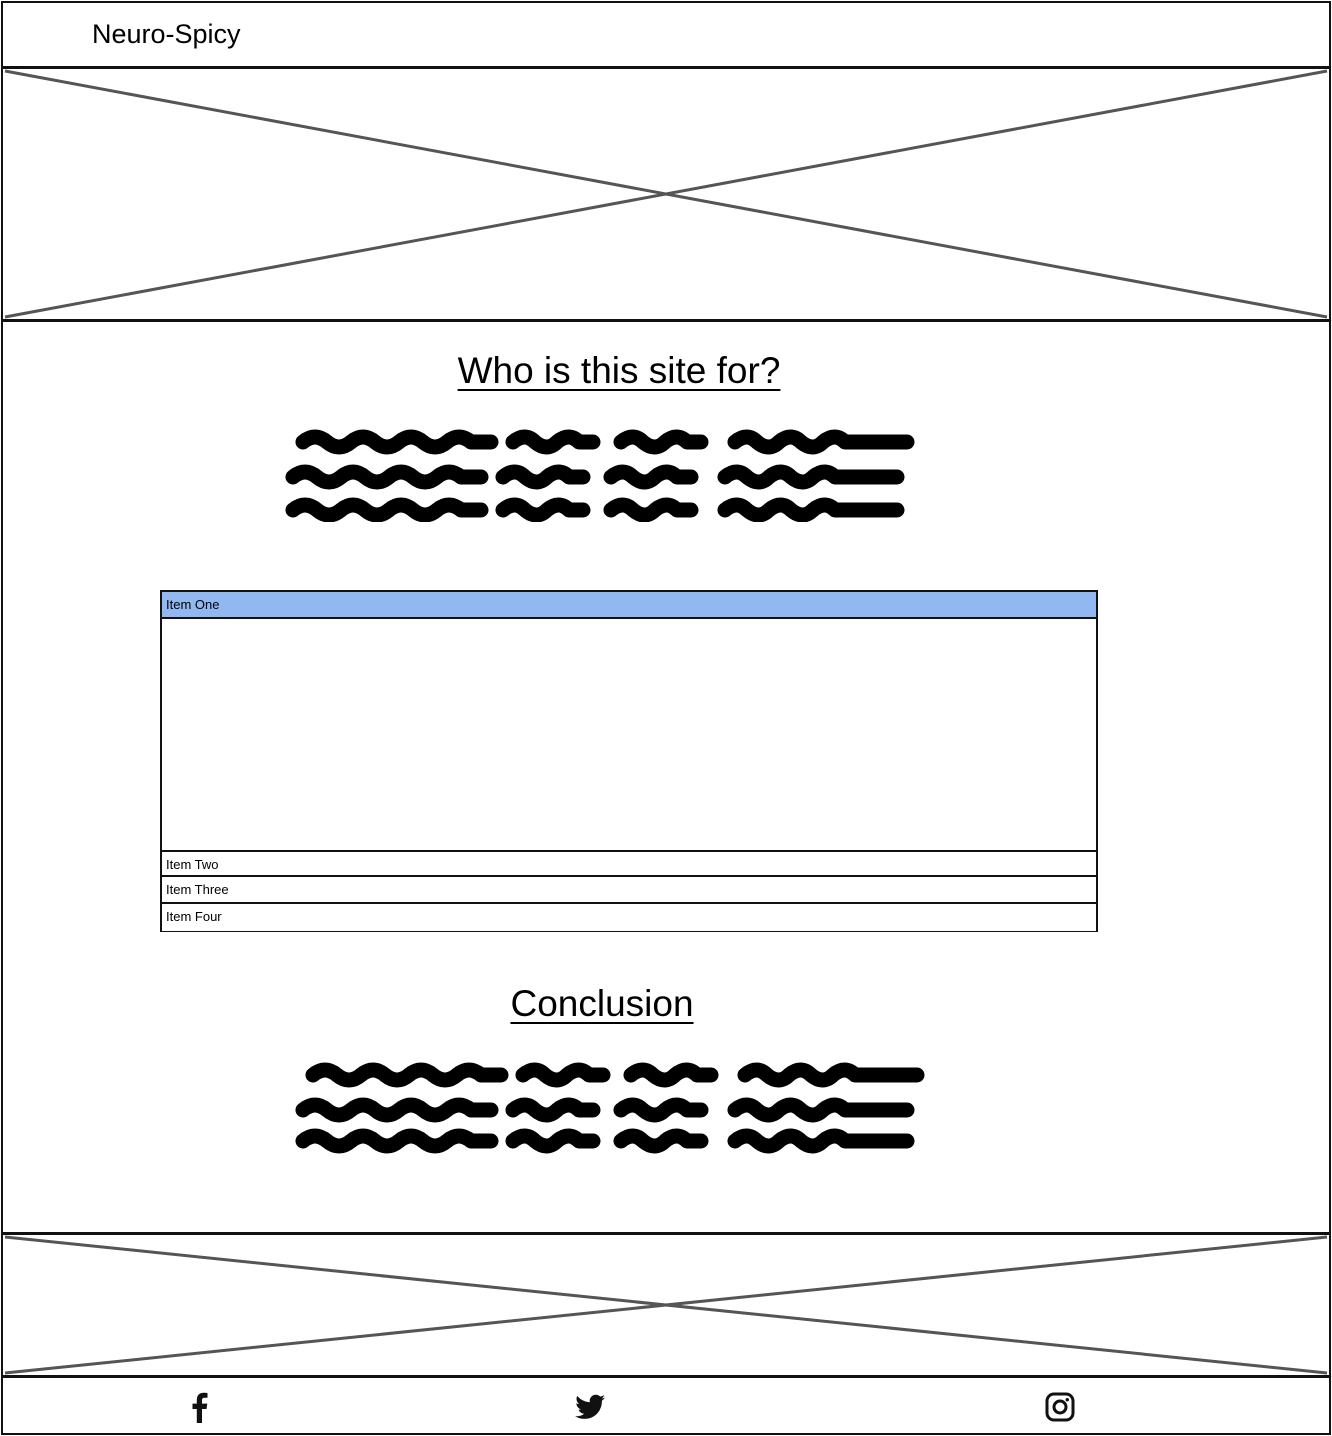 The image size is (1332, 1436). What do you see at coordinates (629, 734) in the screenshot?
I see `accordion-panel` at bounding box center [629, 734].